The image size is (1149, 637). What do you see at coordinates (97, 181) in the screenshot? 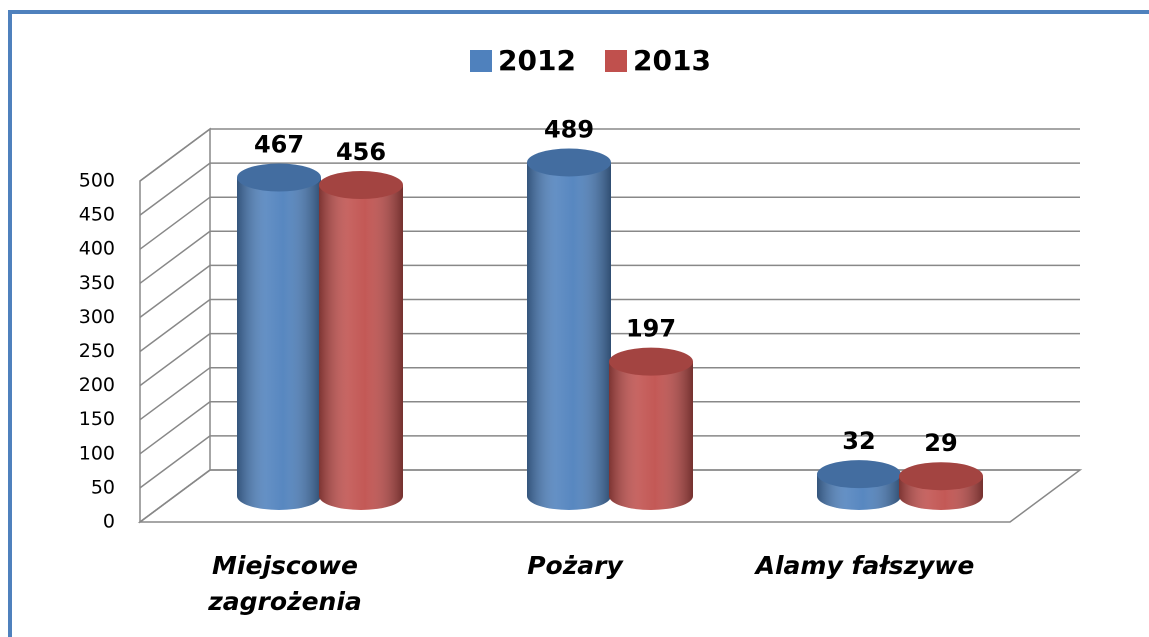
I see `y-tick-label: 500` at bounding box center [97, 181].